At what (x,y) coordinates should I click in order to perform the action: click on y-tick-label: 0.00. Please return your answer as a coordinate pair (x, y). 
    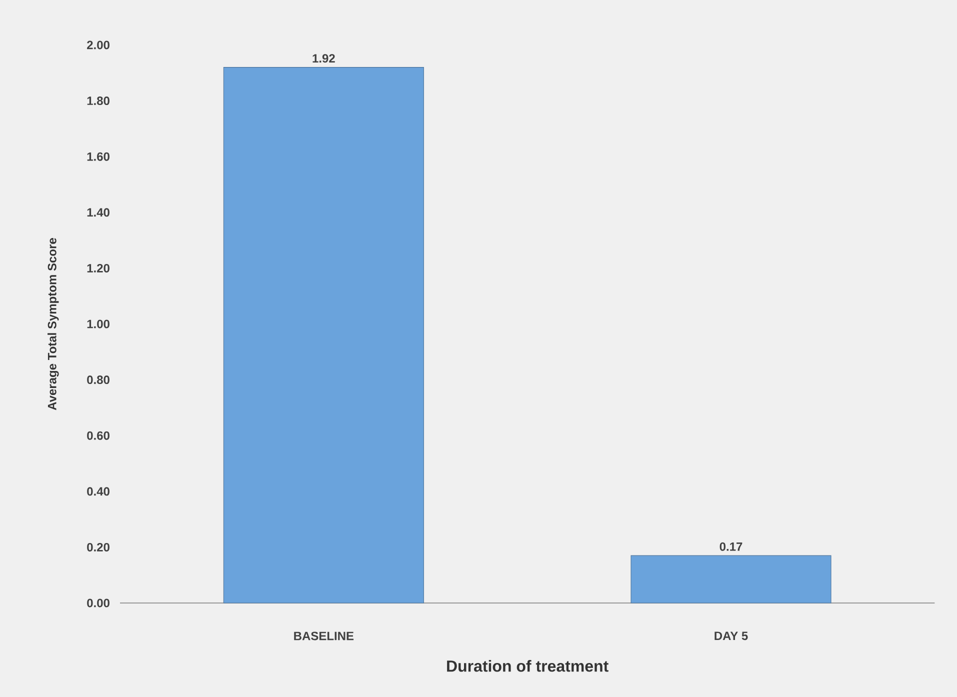
    Looking at the image, I should click on (98, 603).